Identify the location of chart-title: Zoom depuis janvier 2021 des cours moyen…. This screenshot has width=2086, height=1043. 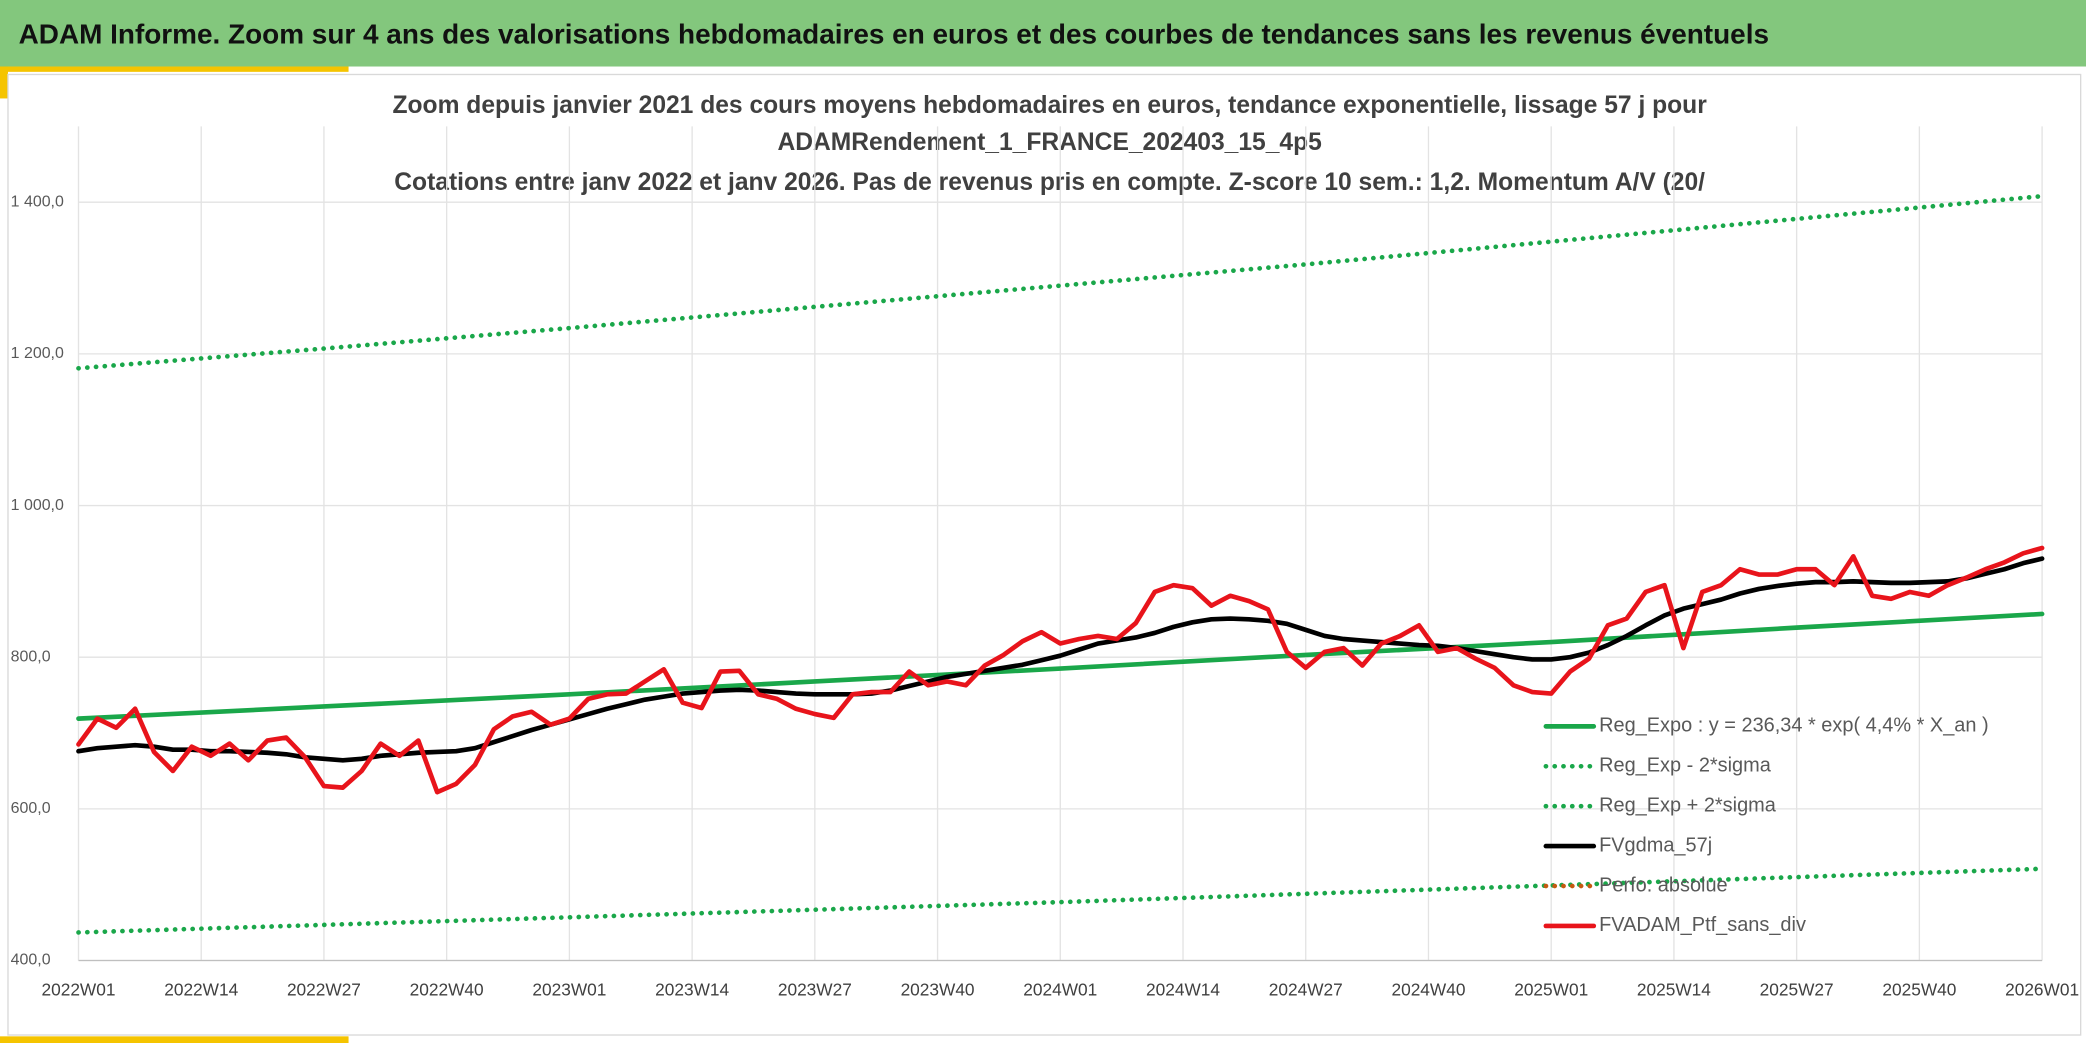
(1049, 144).